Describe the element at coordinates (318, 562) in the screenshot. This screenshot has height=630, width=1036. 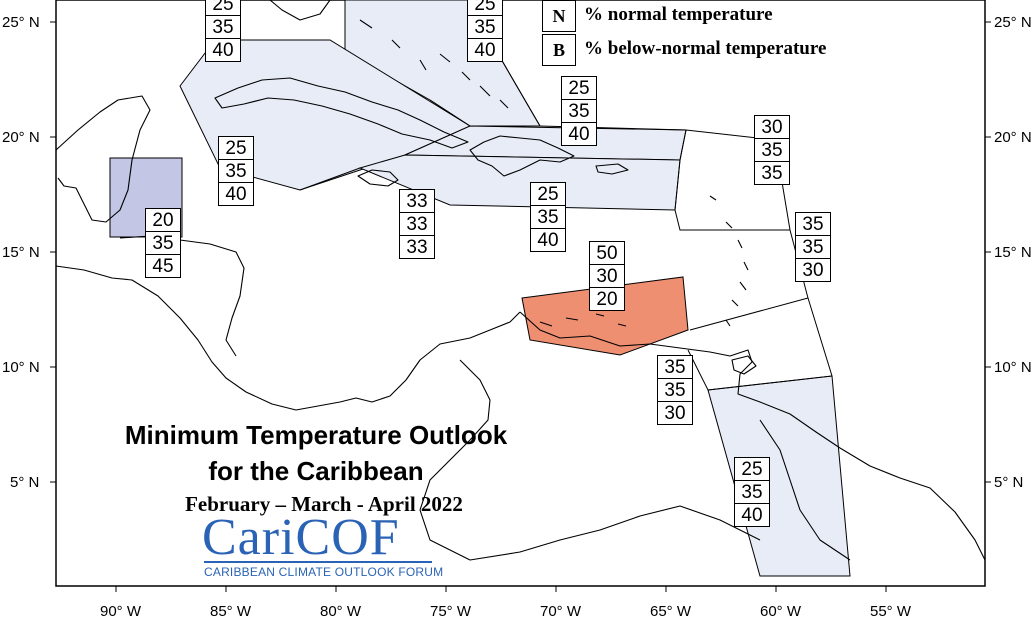
I see `logo-rule` at that location.